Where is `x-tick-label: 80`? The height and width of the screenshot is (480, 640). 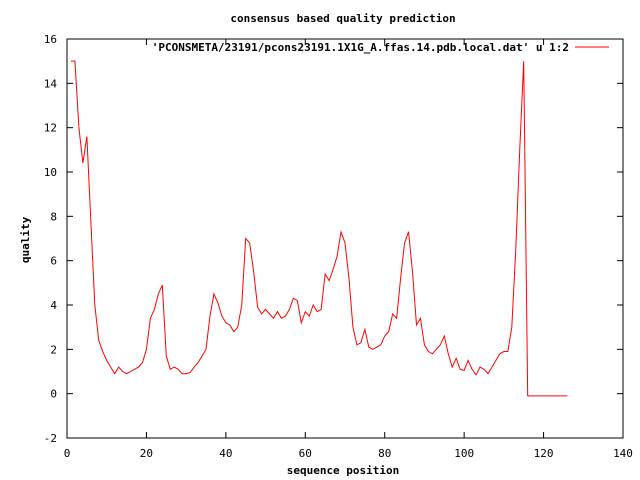 x-tick-label: 80 is located at coordinates (384, 453).